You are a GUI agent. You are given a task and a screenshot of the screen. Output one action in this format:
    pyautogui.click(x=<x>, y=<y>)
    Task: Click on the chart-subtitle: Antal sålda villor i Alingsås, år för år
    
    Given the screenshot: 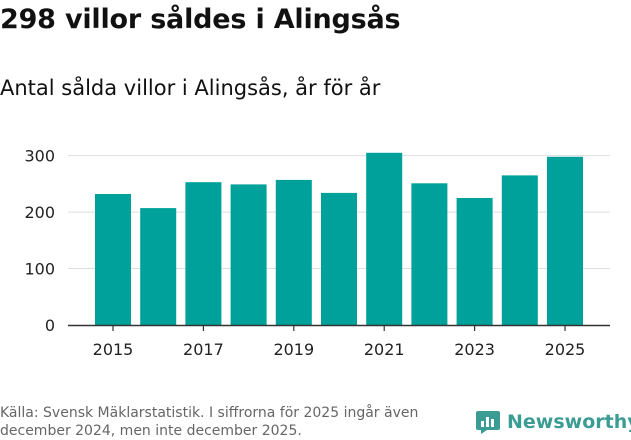 What is the action you would take?
    pyautogui.click(x=190, y=88)
    